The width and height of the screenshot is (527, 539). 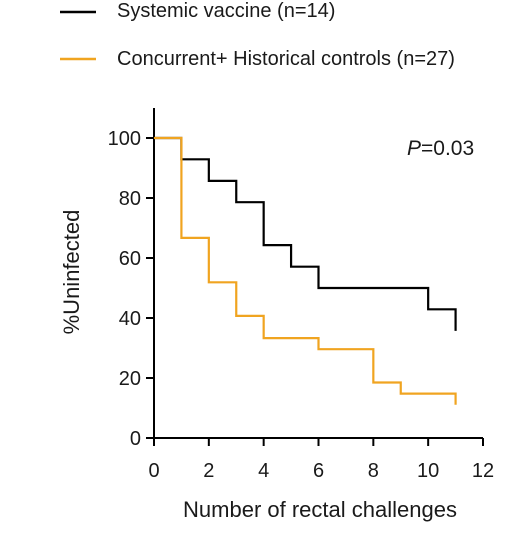 I want to click on y-tick-label: 40, so click(x=130, y=319).